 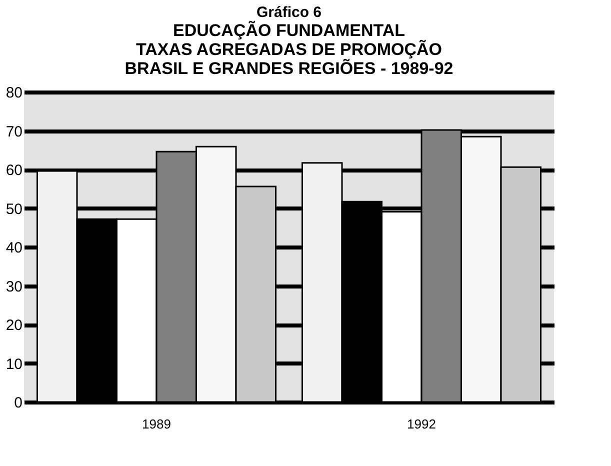 I want to click on y-tick-label: 70, so click(x=14, y=131).